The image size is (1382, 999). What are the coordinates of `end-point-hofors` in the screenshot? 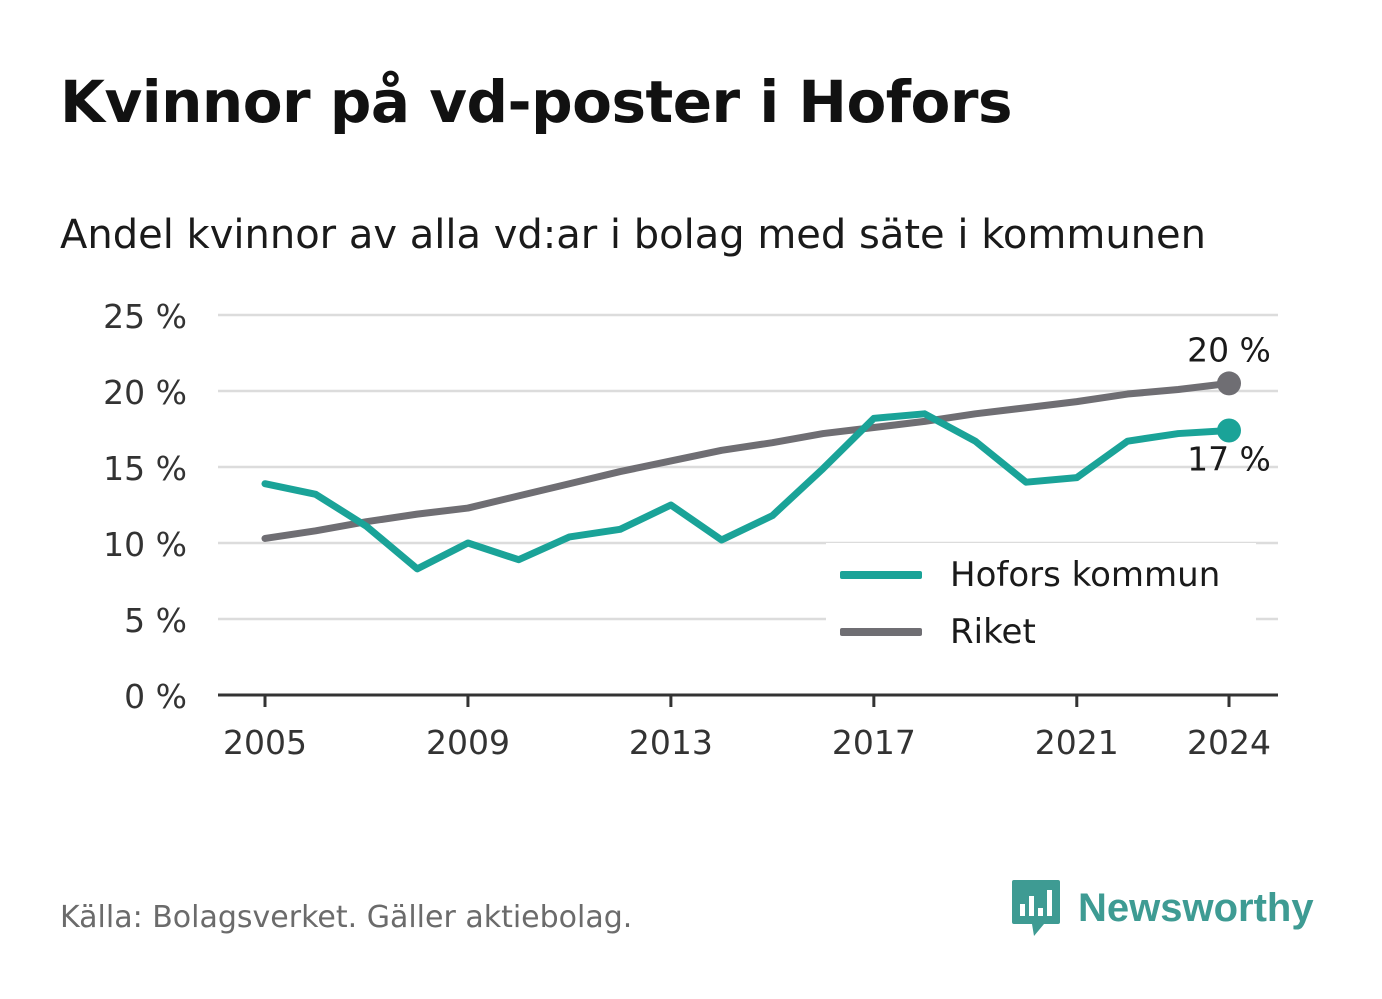 It's located at (1229, 430).